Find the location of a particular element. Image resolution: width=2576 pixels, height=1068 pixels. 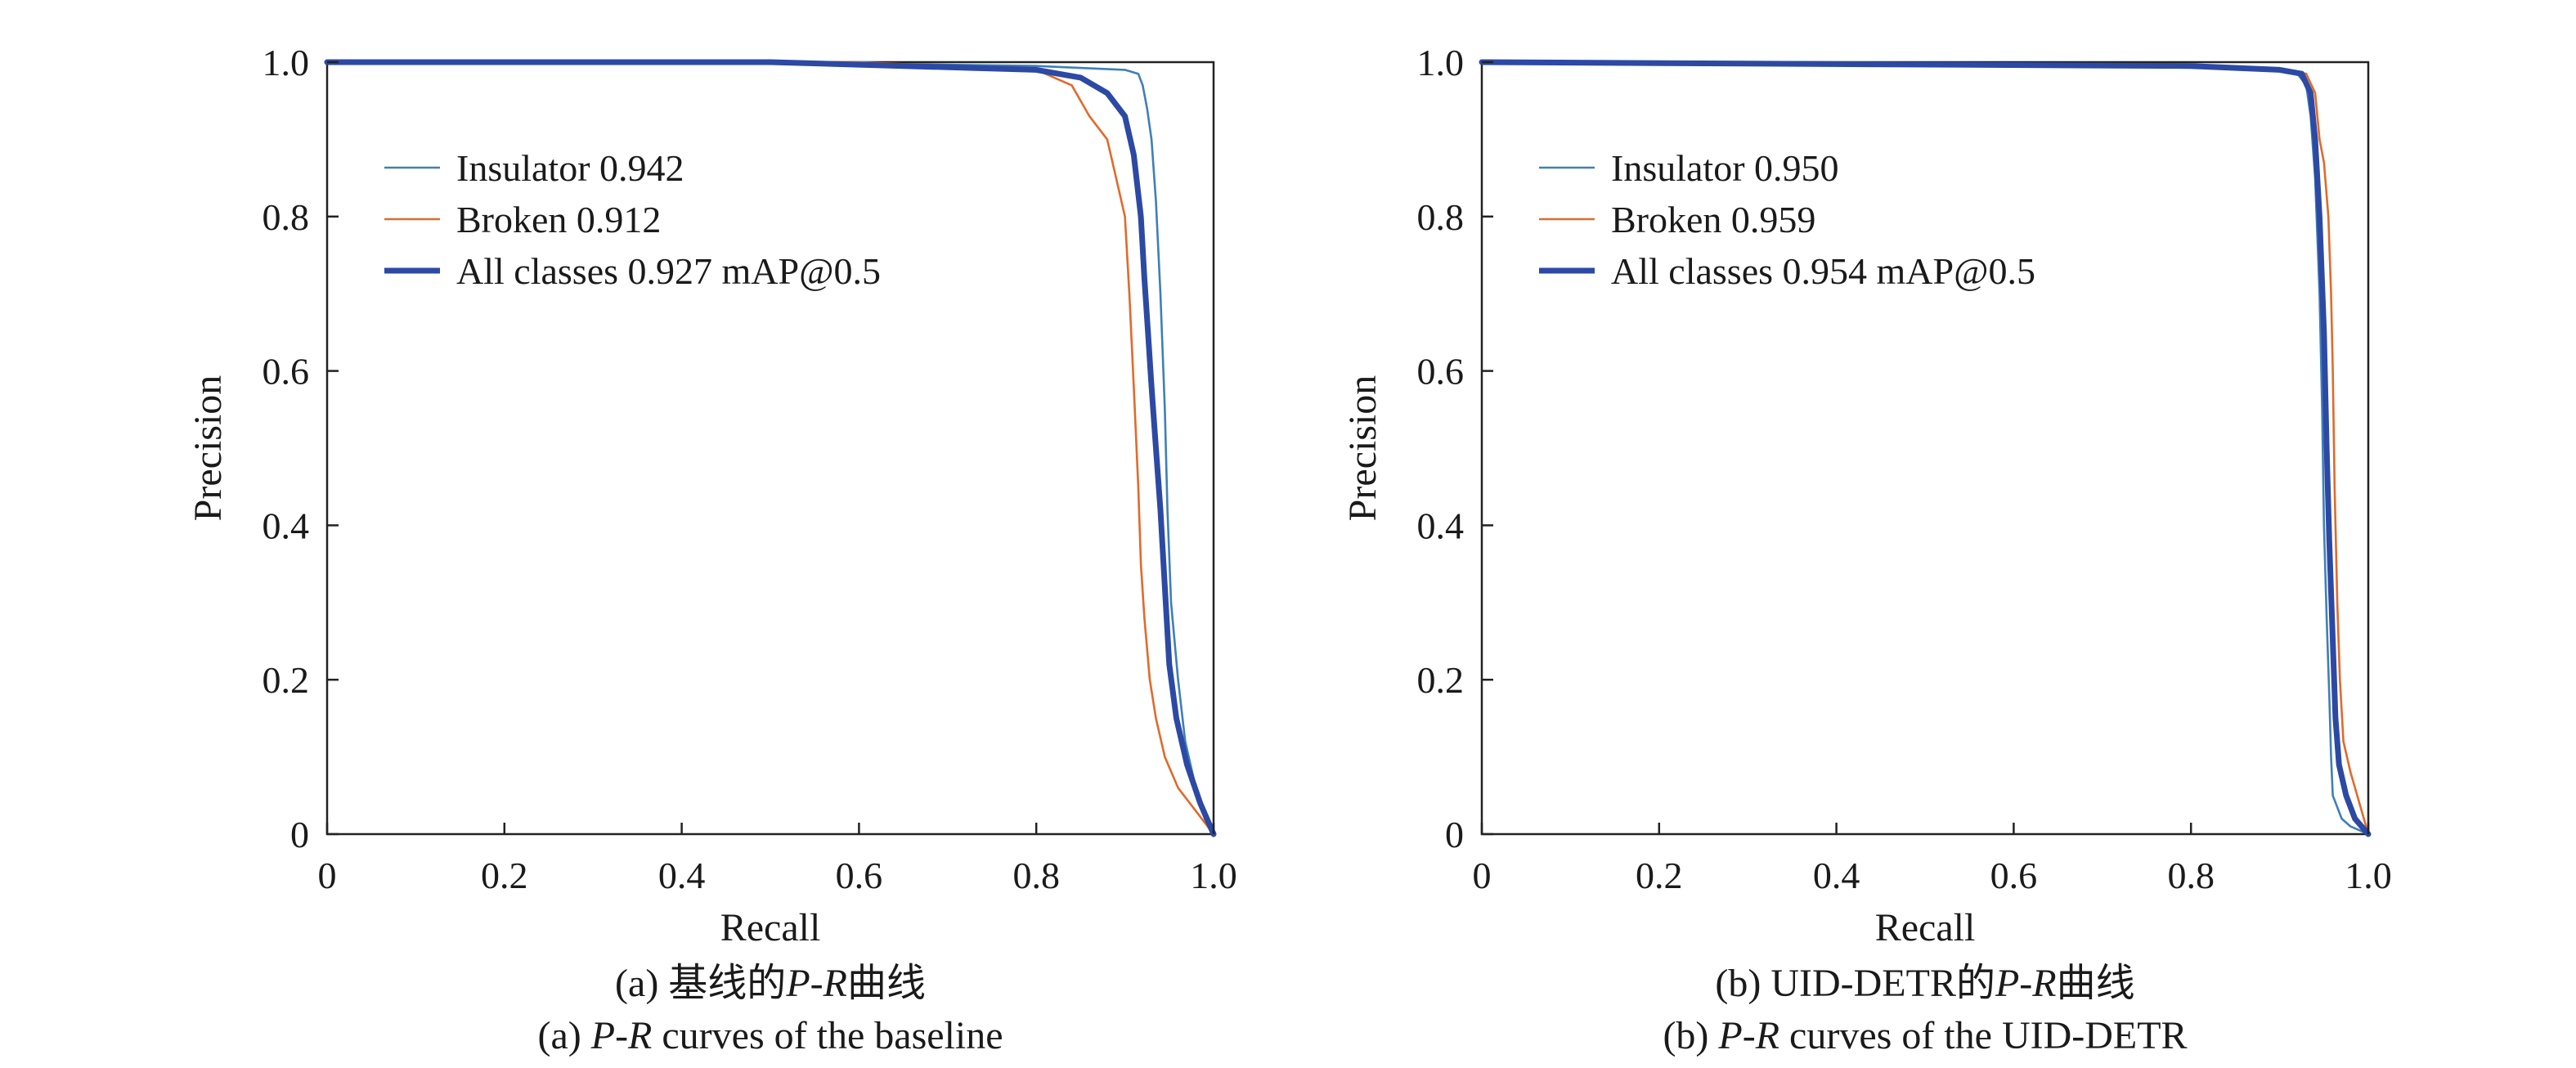

legend-label: All classes 0.954 mAP@0.5 is located at coordinates (1823, 271).